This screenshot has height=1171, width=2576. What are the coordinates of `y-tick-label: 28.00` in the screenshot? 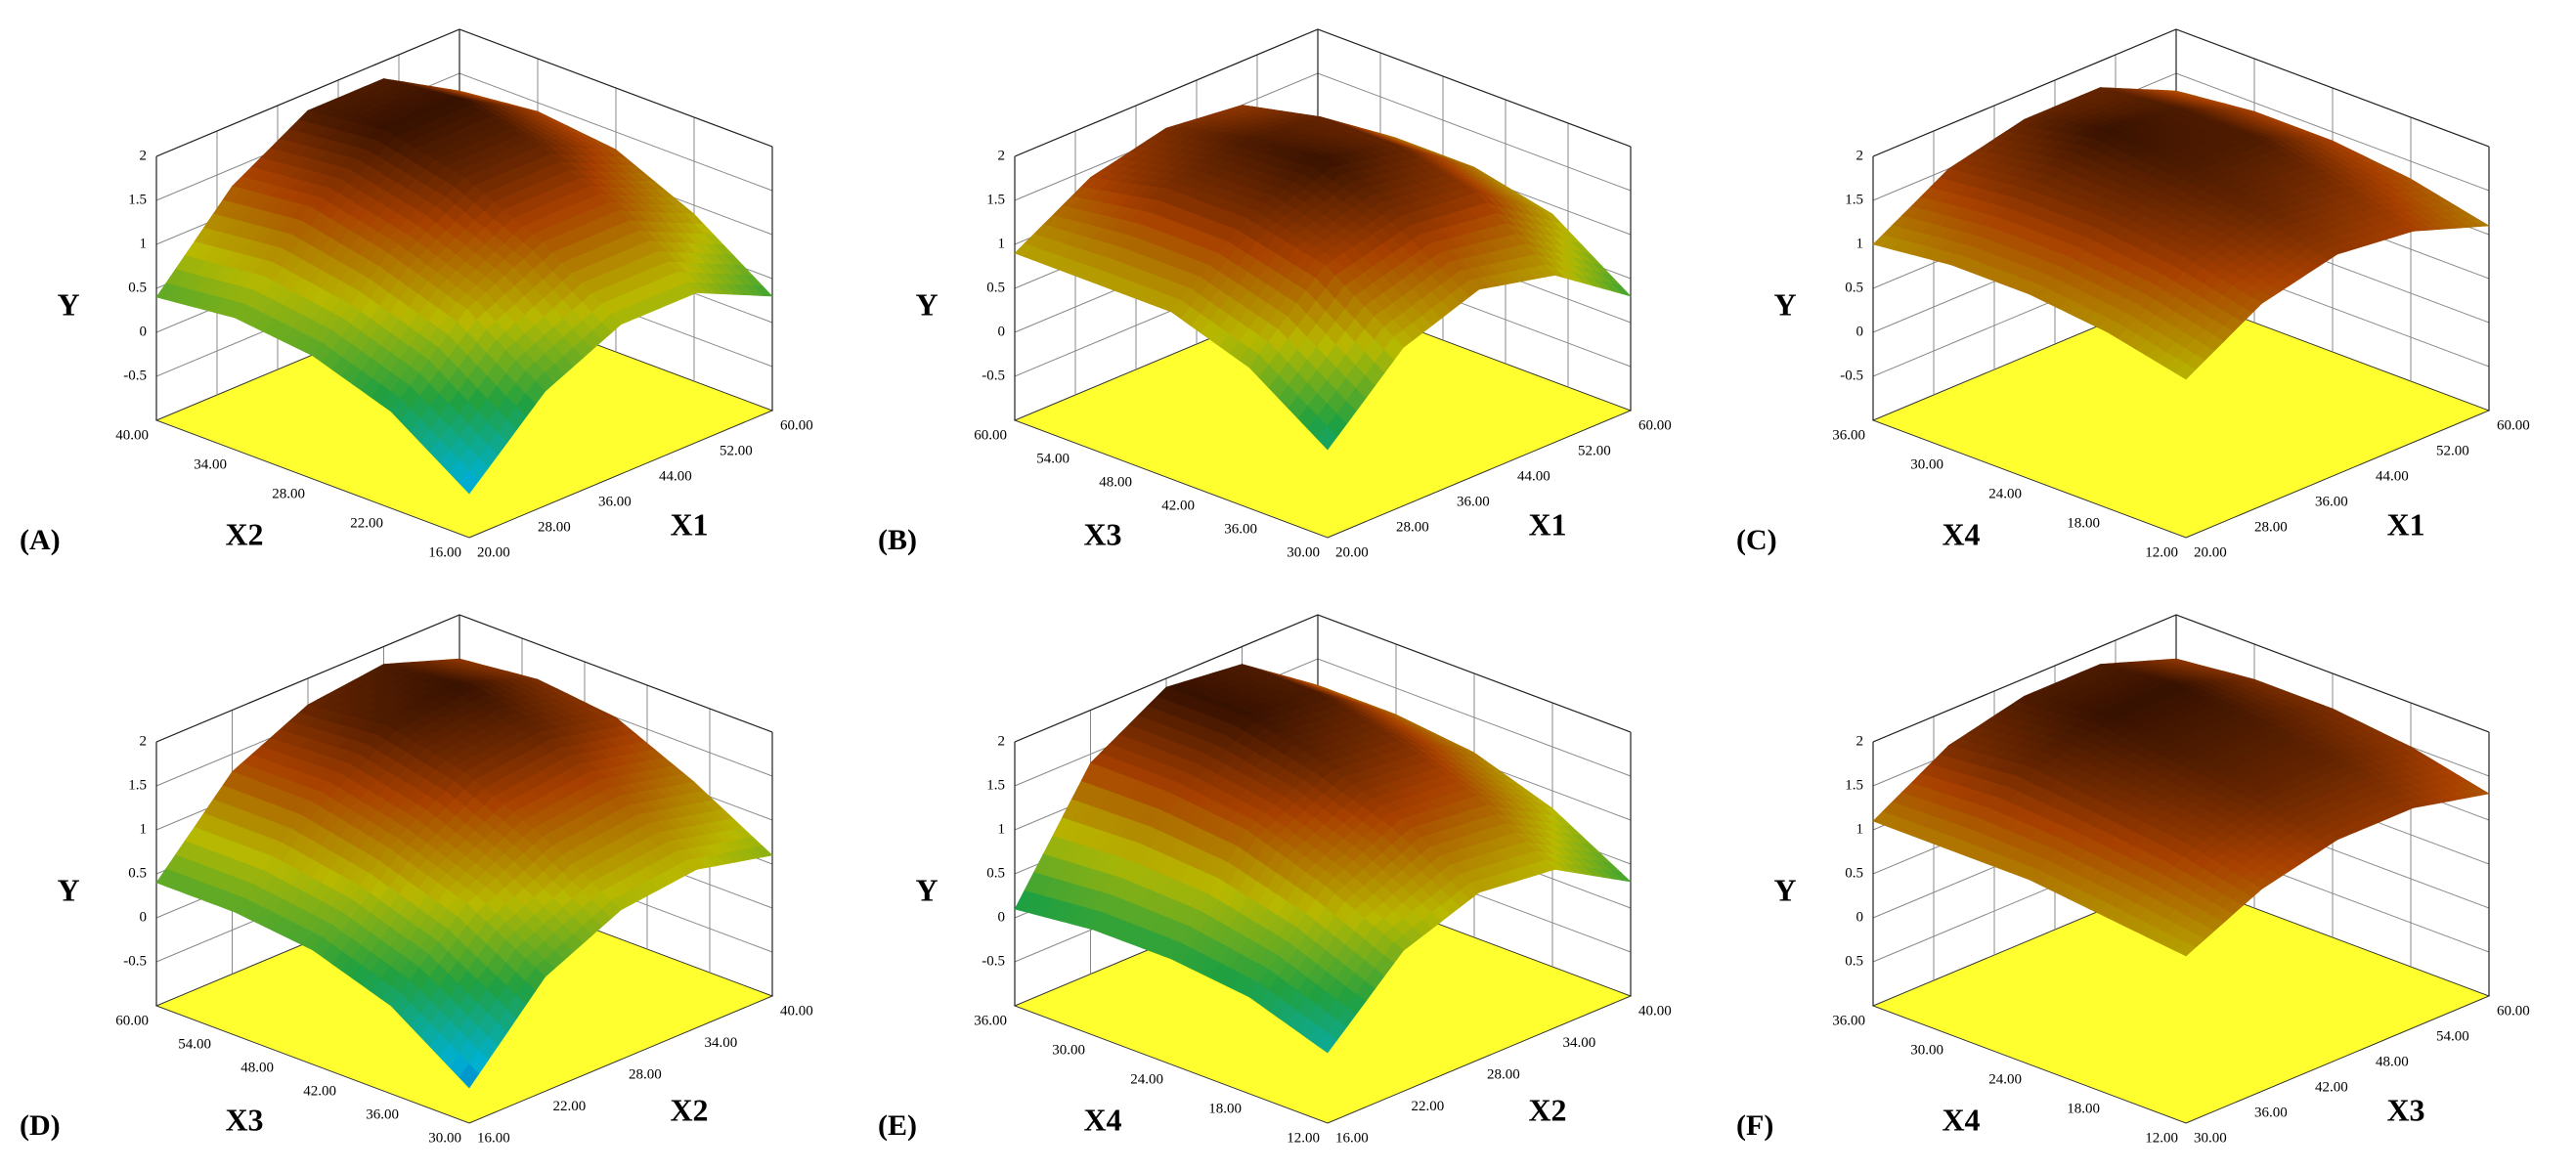 It's located at (288, 493).